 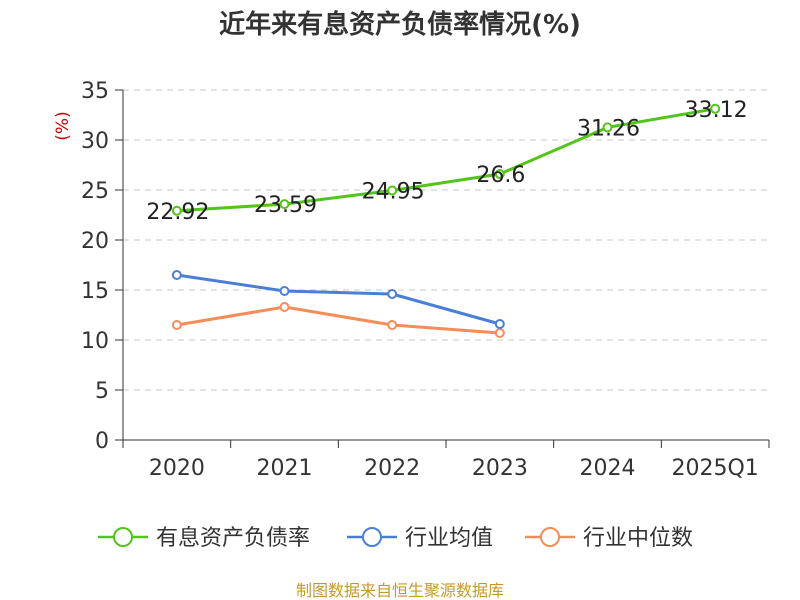 What do you see at coordinates (446, 460) in the screenshot?
I see `x-axis-ticks: 2020 2021 2022 2023 2024 2025Q1` at bounding box center [446, 460].